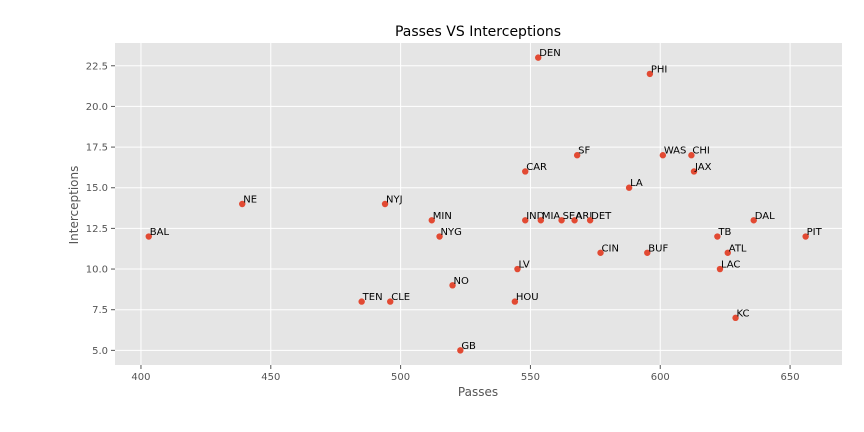 This screenshot has height=432, width=864. I want to click on point-label-ari: ARI, so click(584, 216).